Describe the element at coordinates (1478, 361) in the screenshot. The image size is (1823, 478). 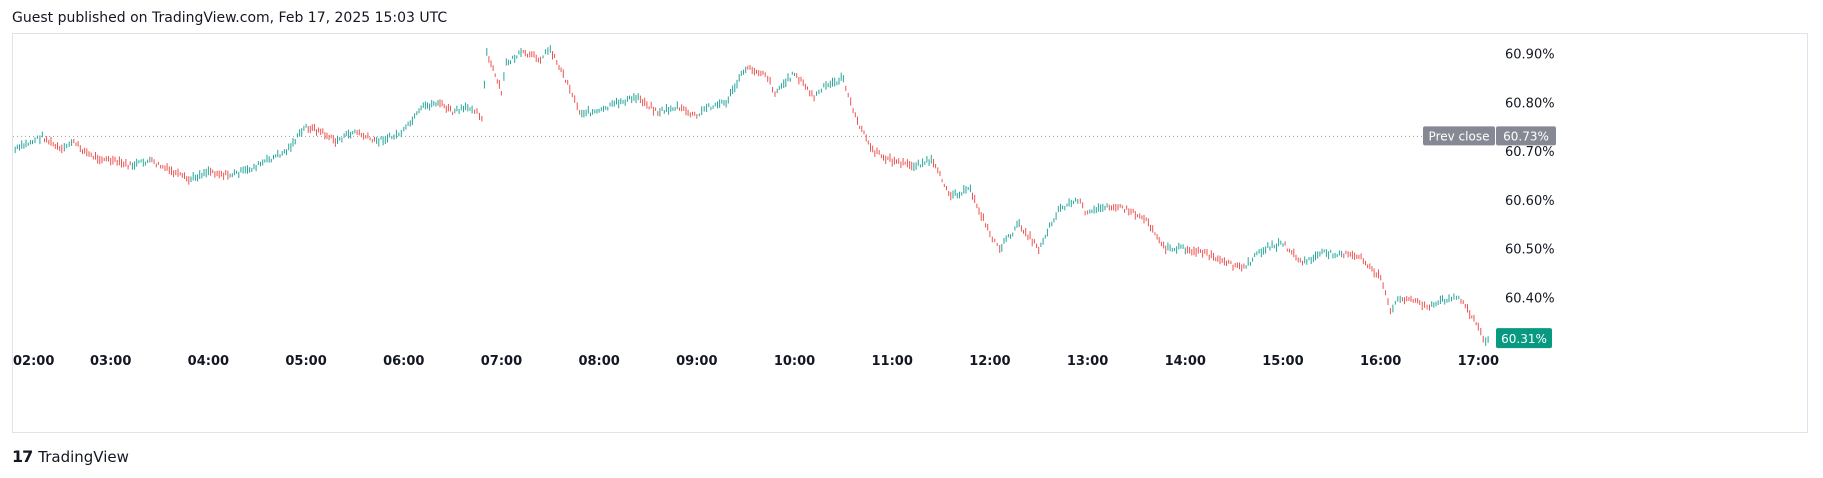
I see `x-tick-label: 17:00` at that location.